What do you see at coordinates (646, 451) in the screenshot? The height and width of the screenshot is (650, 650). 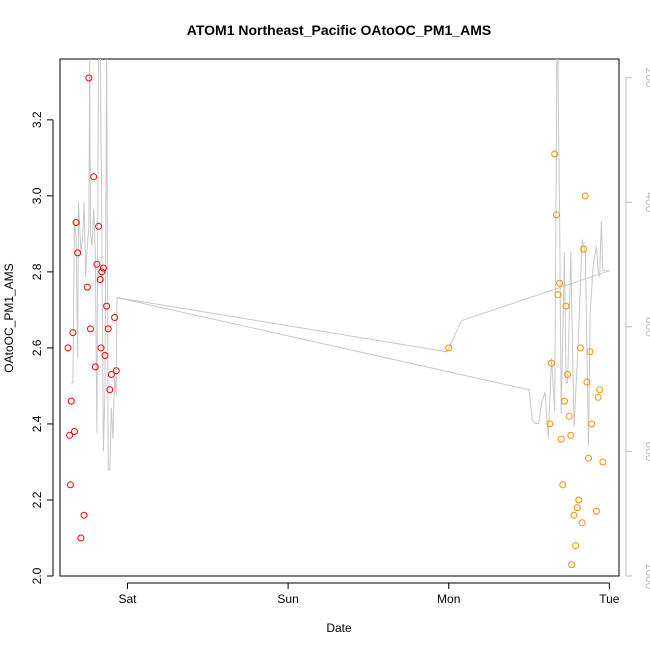 I see `y2-tick-label: 800` at bounding box center [646, 451].